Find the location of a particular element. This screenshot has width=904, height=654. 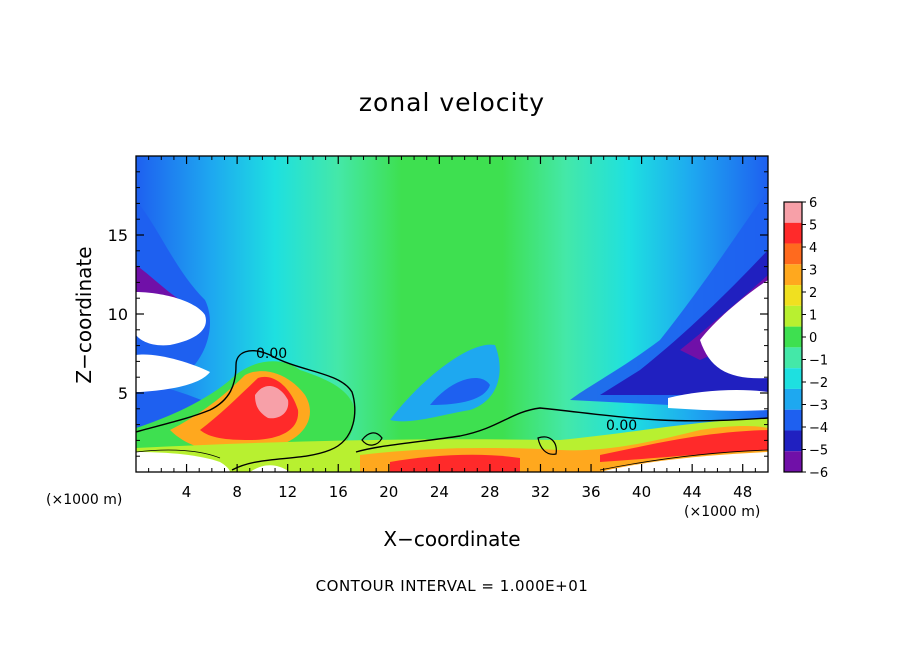

x-tick-label: 44 is located at coordinates (692, 492).